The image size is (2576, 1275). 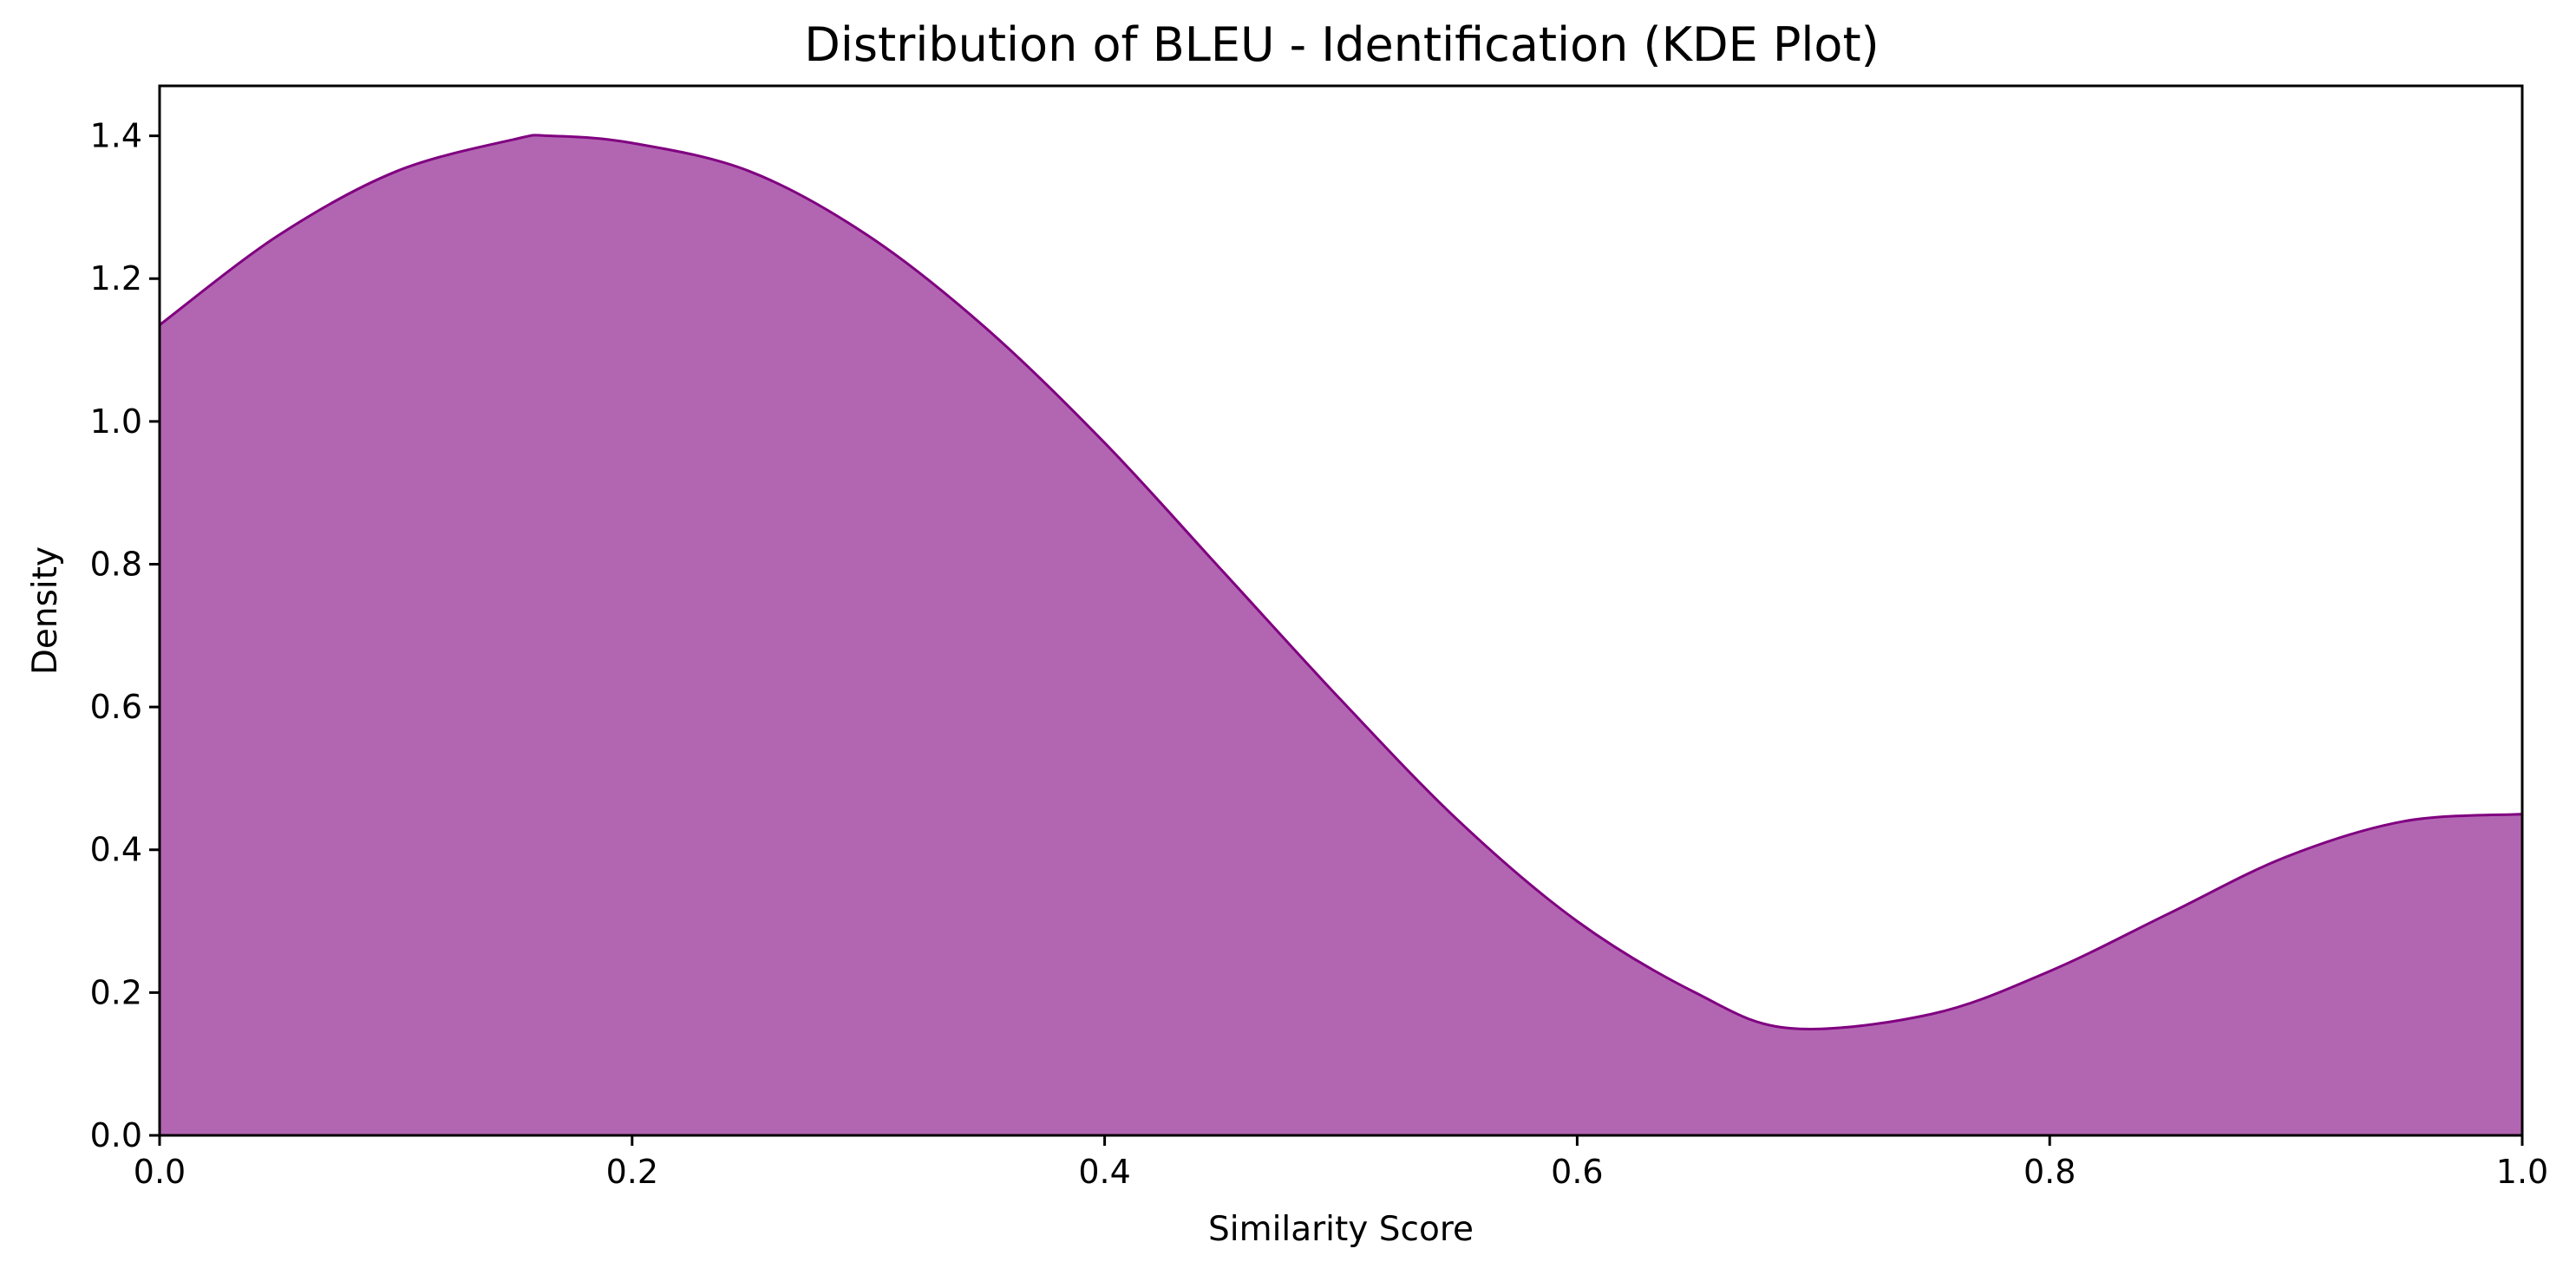 I want to click on x-axis-label: Similarity Score, so click(x=1341, y=1229).